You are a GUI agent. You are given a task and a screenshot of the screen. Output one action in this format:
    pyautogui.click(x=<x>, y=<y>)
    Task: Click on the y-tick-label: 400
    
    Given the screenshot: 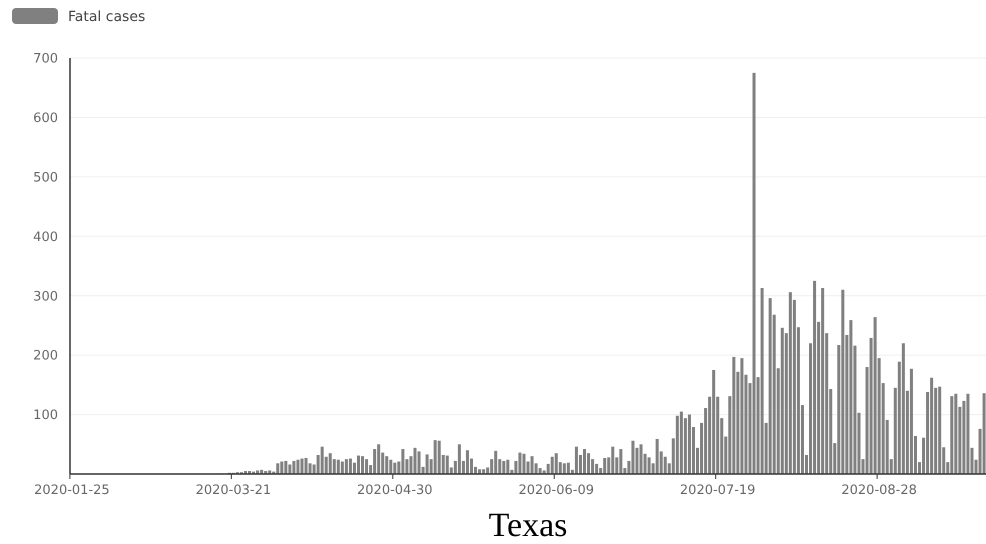 What is the action you would take?
    pyautogui.click(x=45, y=237)
    